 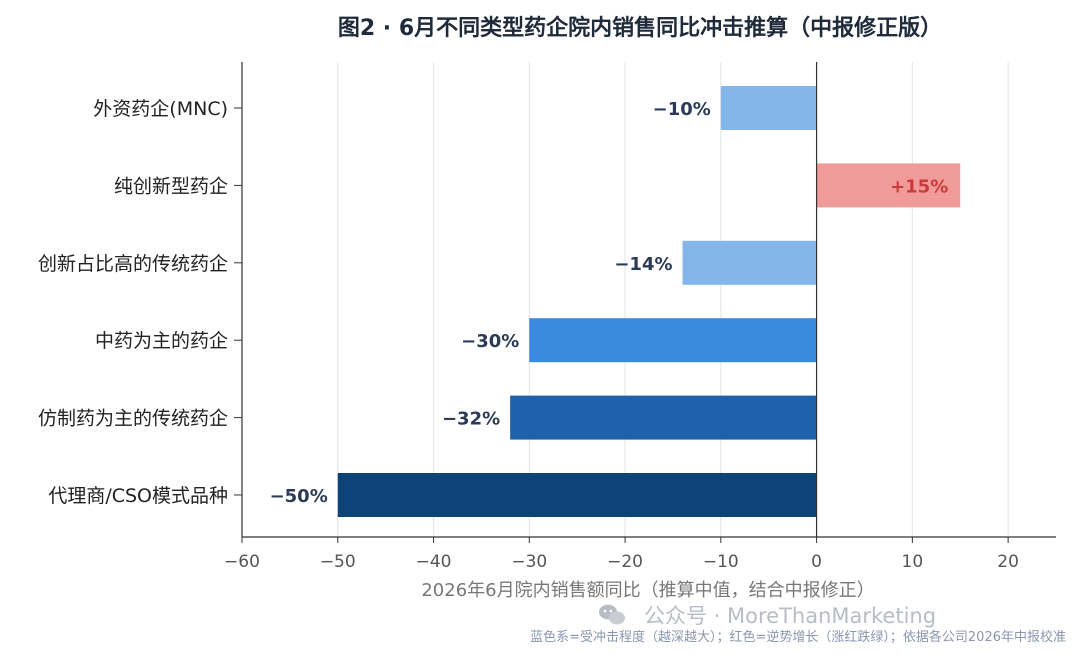 What do you see at coordinates (682, 109) in the screenshot?
I see `data-label: −10%` at bounding box center [682, 109].